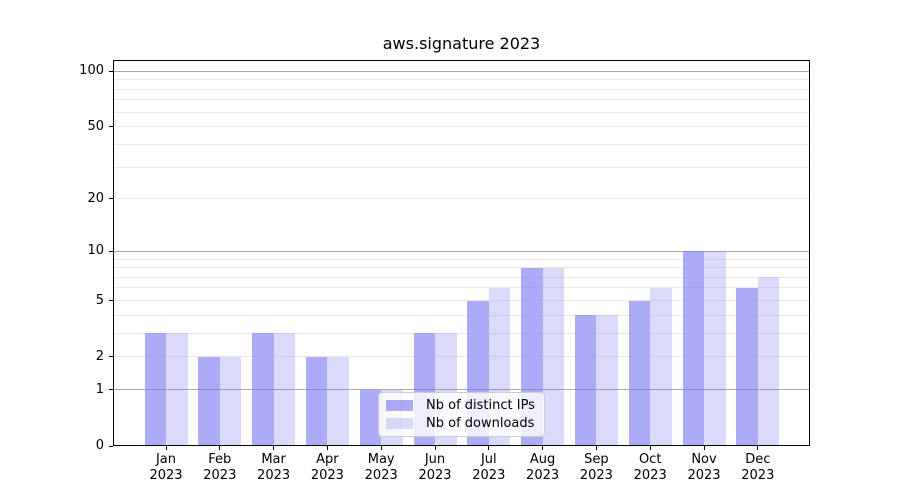 This screenshot has width=900, height=500. I want to click on x-tick-label: May 2023, so click(381, 468).